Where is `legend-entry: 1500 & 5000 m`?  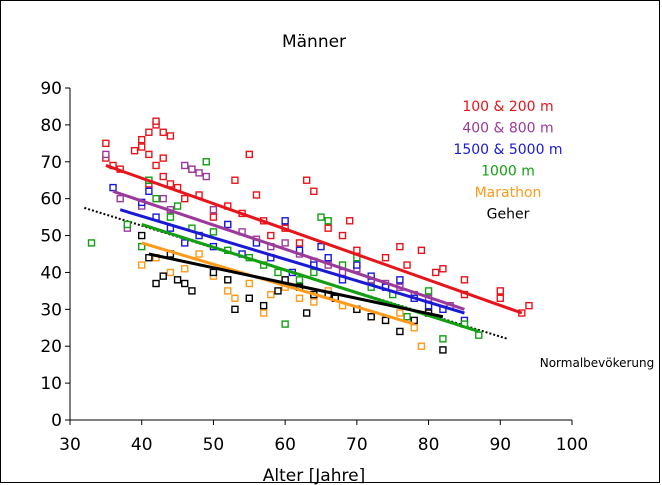
legend-entry: 1500 & 5000 m is located at coordinates (507, 150).